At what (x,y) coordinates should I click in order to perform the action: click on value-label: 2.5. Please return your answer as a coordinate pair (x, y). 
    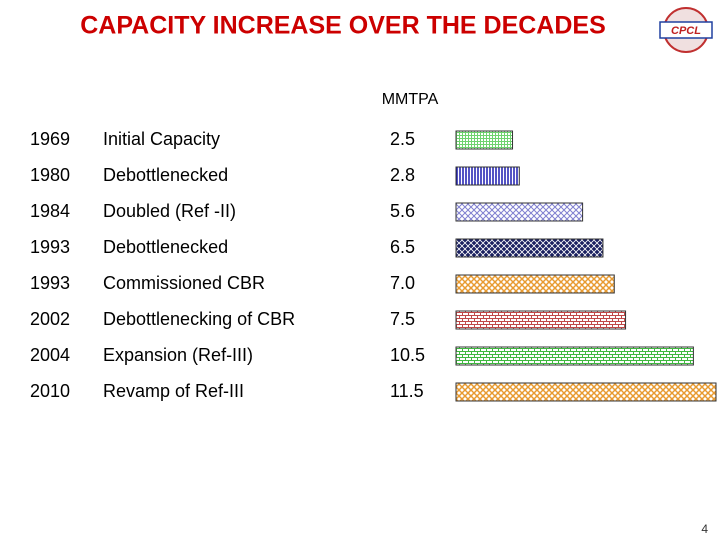
    Looking at the image, I should click on (402, 139).